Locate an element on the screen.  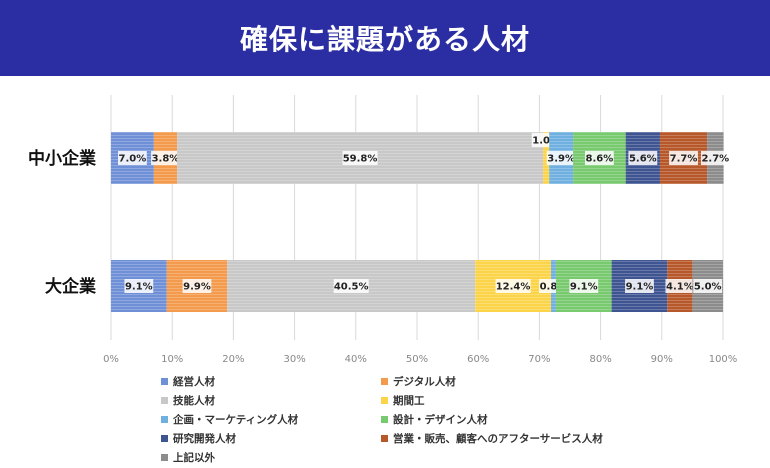
legend-label: 経営人材 is located at coordinates (194, 381).